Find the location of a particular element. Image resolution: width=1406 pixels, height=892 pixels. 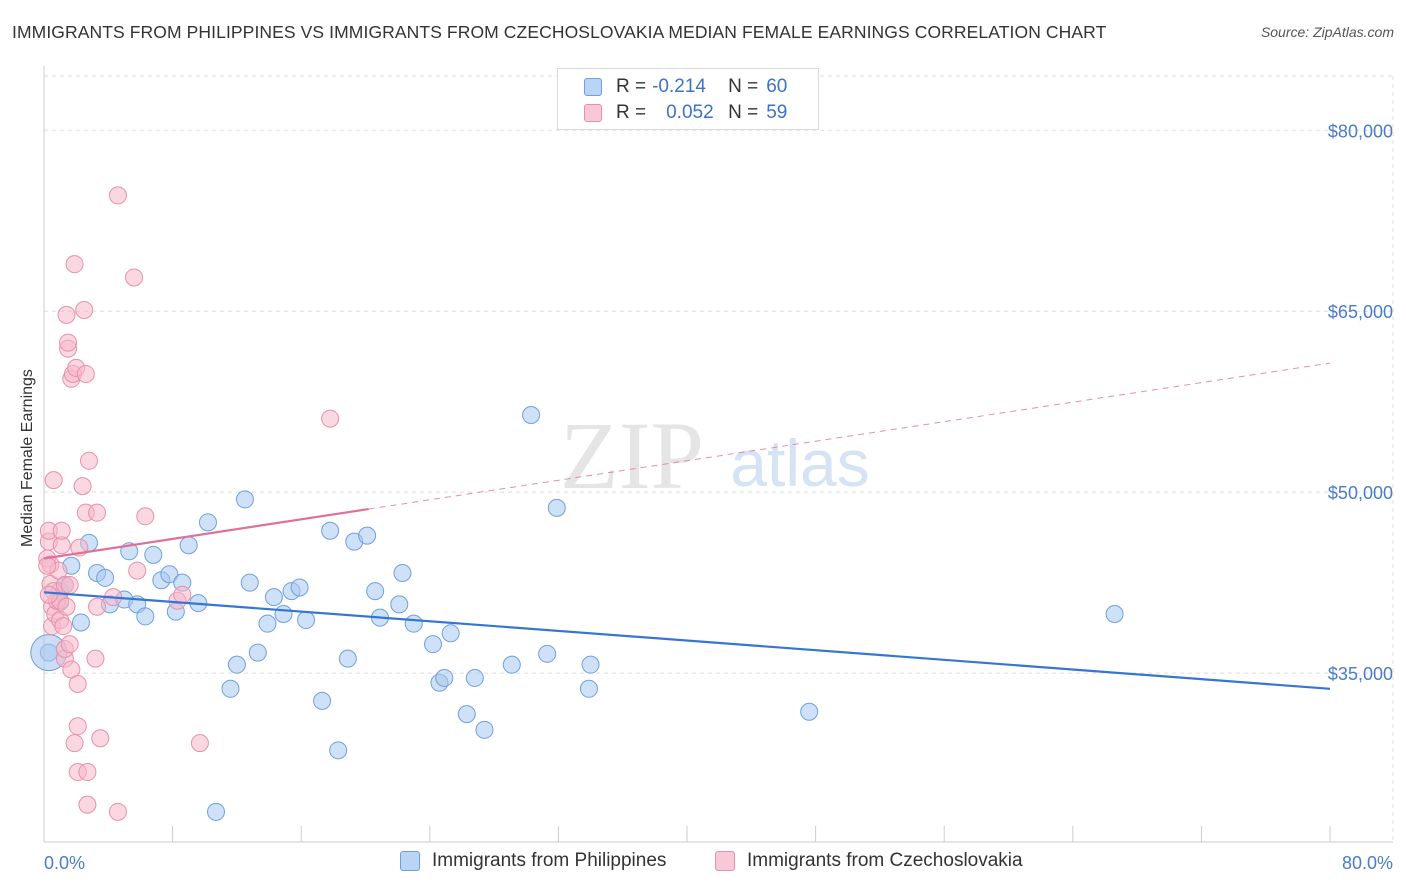

r-value: -0.214 is located at coordinates (679, 86).